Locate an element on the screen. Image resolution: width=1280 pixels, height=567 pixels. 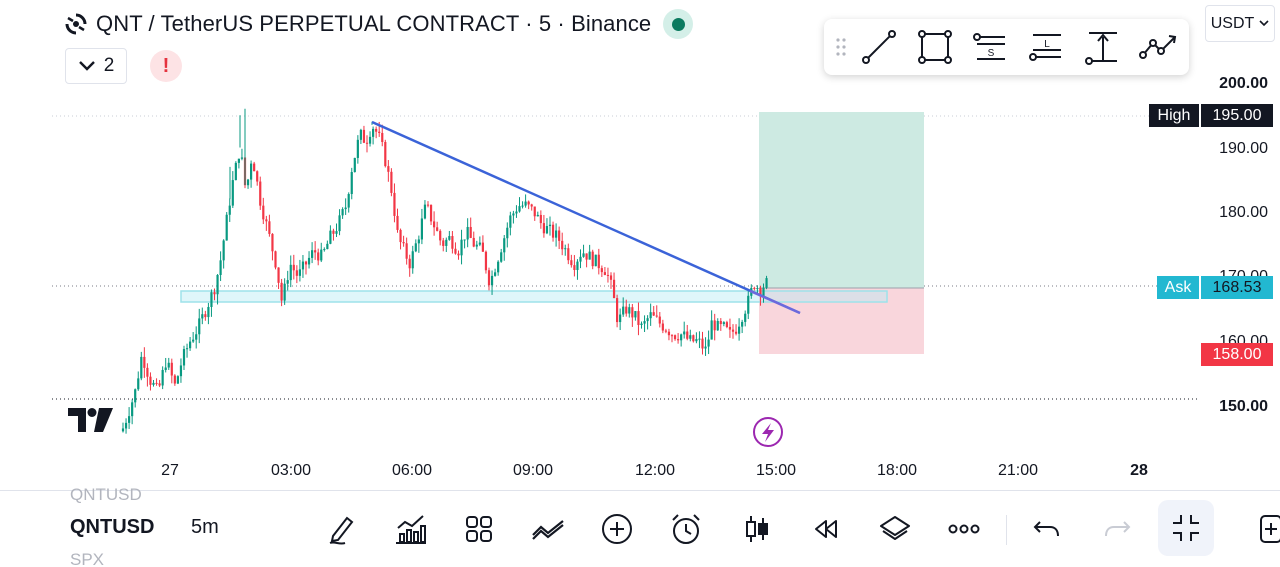
position-stop-zone is located at coordinates (841, 321).